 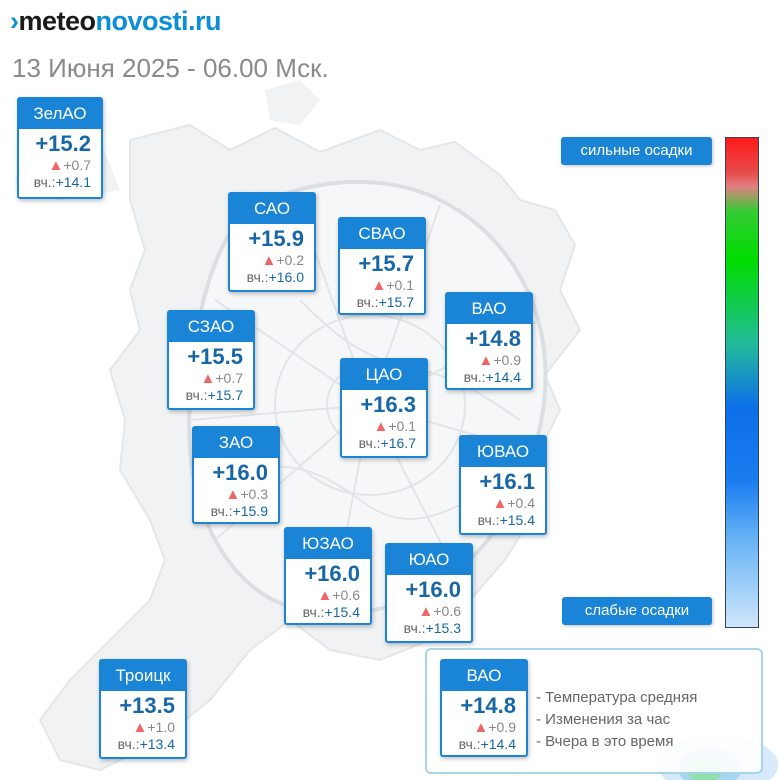 What do you see at coordinates (429, 560) in the screenshot?
I see `district-name: ЮАО` at bounding box center [429, 560].